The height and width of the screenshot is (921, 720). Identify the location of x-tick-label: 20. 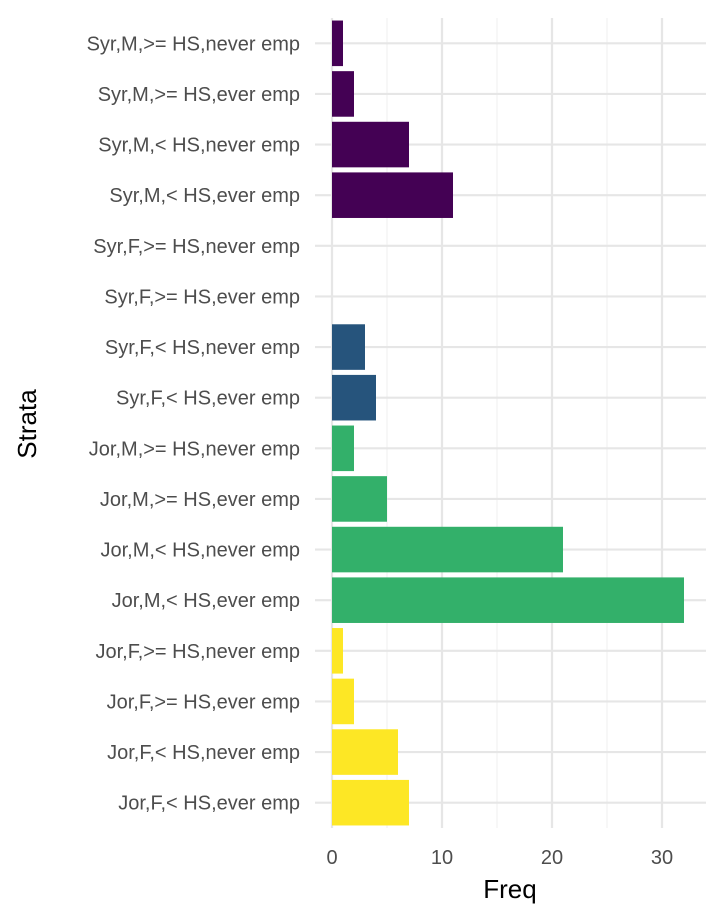
(552, 858).